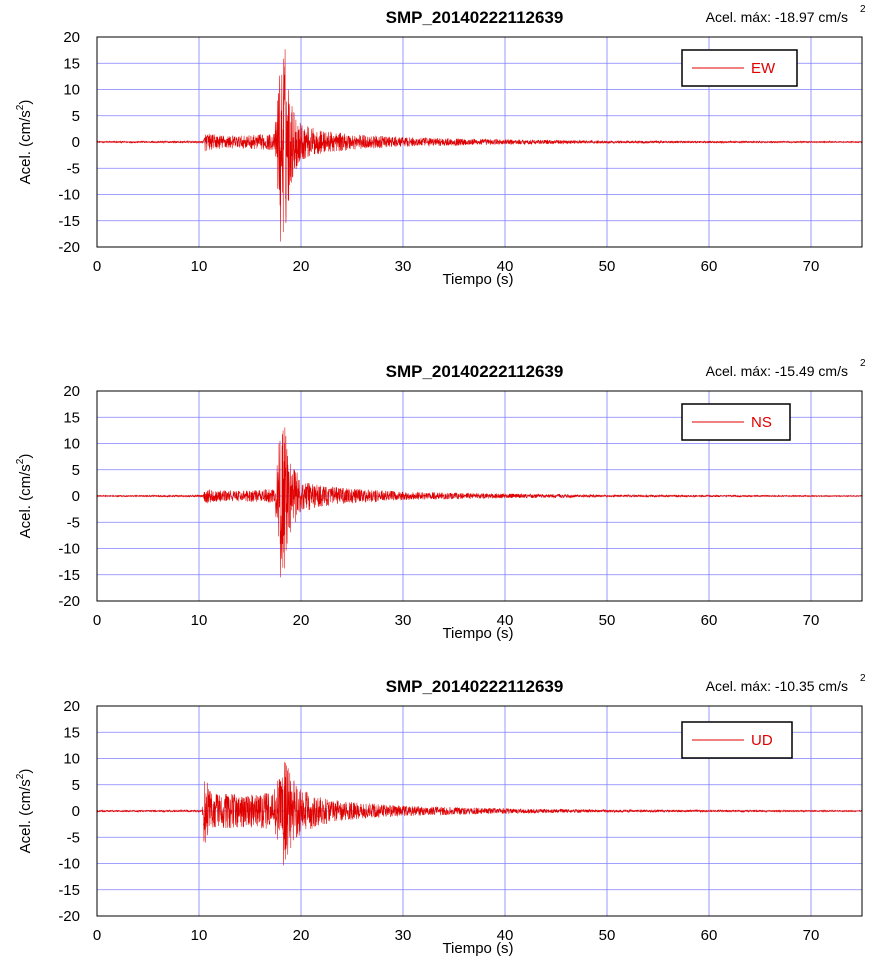 This screenshot has height=963, width=870. What do you see at coordinates (777, 371) in the screenshot?
I see `peak-acceleration-label: Acel. máx: -15.49 cm/s` at bounding box center [777, 371].